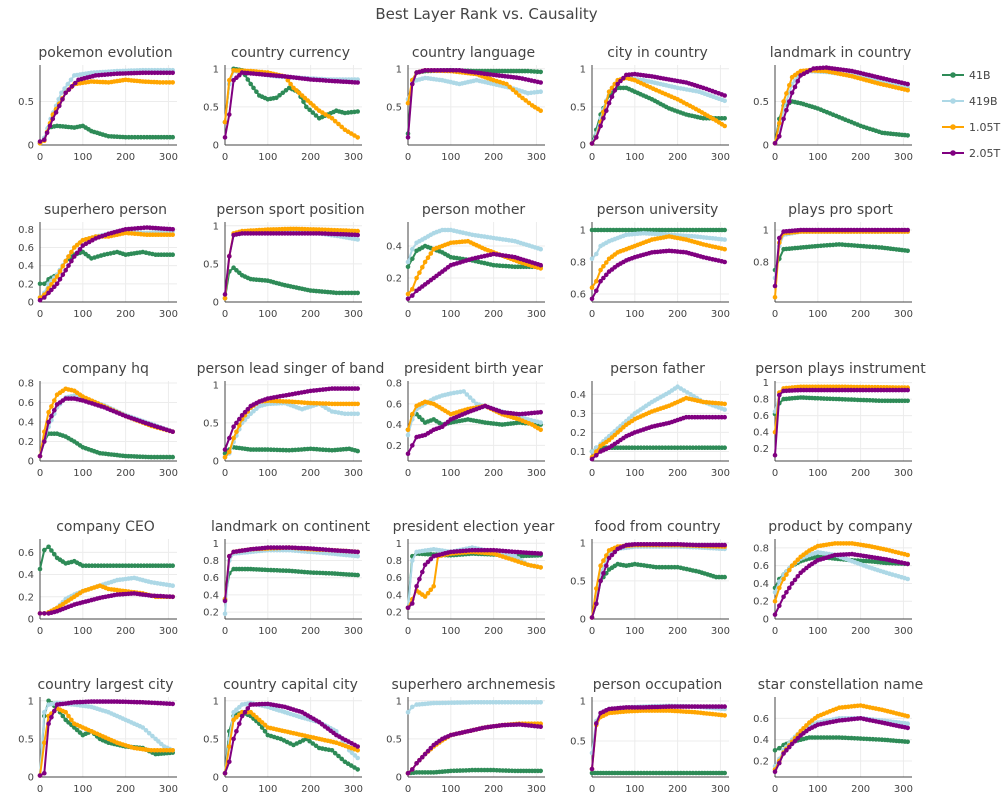 The height and width of the screenshot is (802, 1003). What do you see at coordinates (474, 210) in the screenshot?
I see `subplot-title: person mother` at bounding box center [474, 210].